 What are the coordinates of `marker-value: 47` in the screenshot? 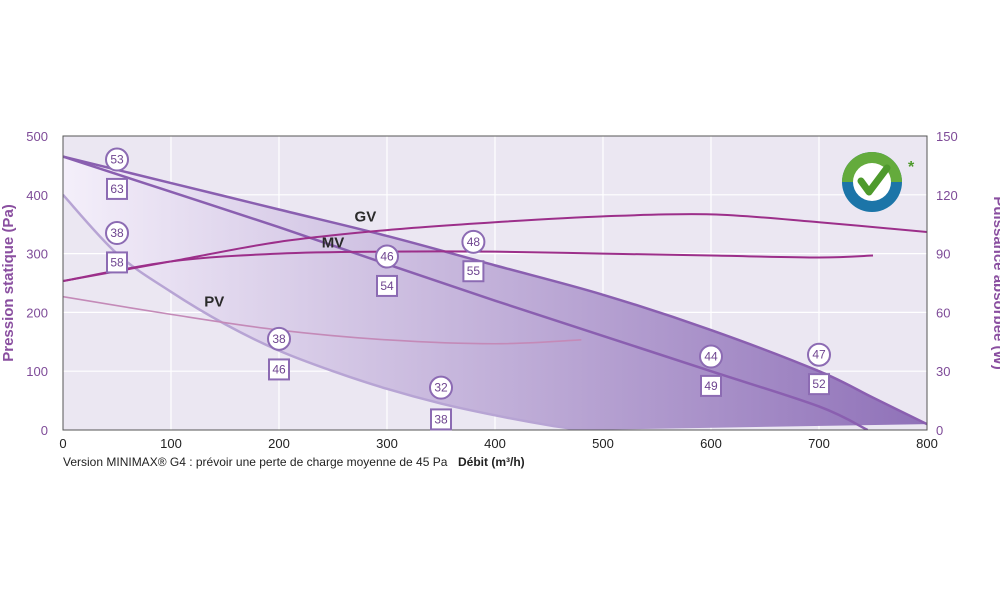 It's located at (819, 355).